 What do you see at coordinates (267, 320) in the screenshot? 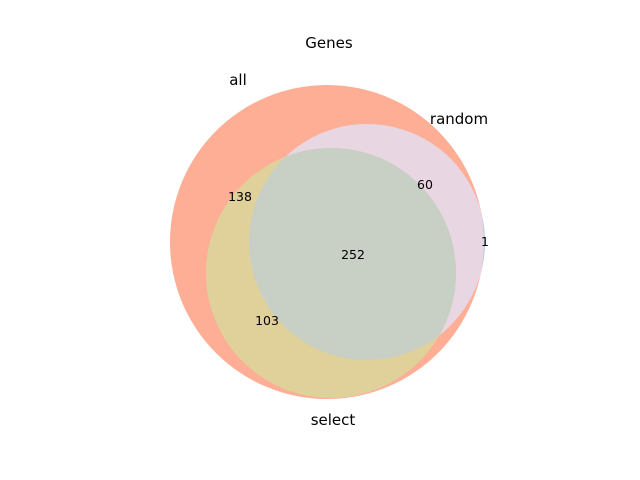
I see `region-label-all-select: 103` at bounding box center [267, 320].